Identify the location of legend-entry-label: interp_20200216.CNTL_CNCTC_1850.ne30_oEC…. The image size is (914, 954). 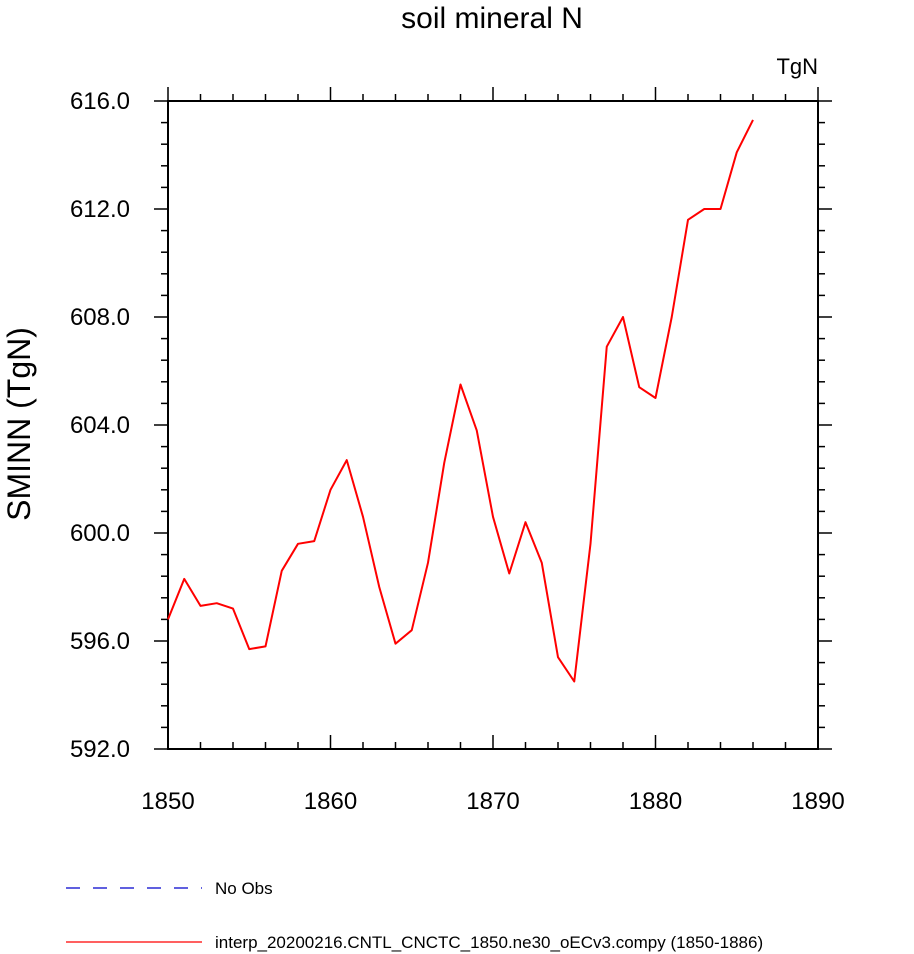
(489, 942).